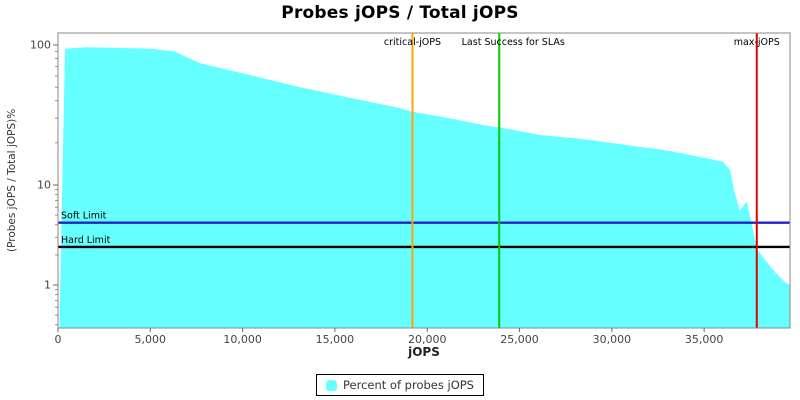 This screenshot has width=800, height=400. I want to click on y-tick-label: 1, so click(47, 285).